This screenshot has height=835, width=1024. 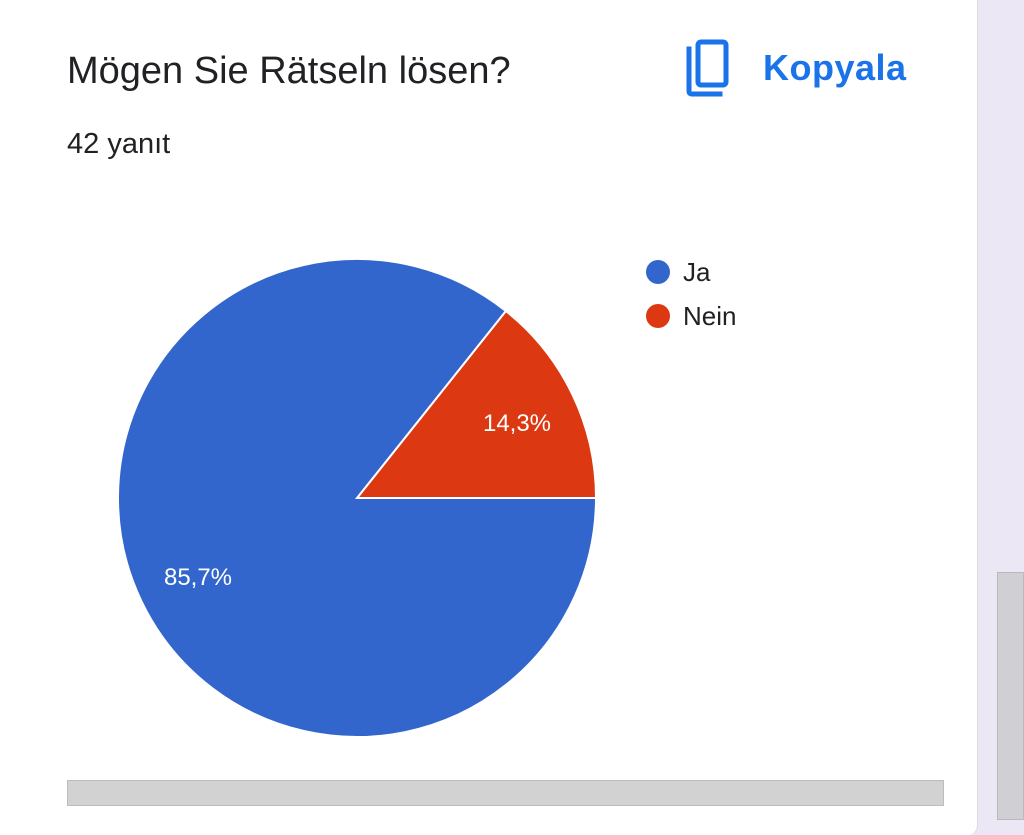 I want to click on response-count: 42 yanıt, so click(x=119, y=144).